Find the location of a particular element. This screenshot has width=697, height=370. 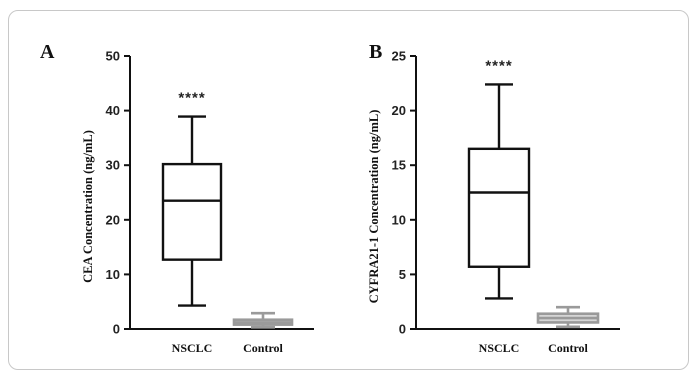

panel-letter: B is located at coordinates (375, 52).